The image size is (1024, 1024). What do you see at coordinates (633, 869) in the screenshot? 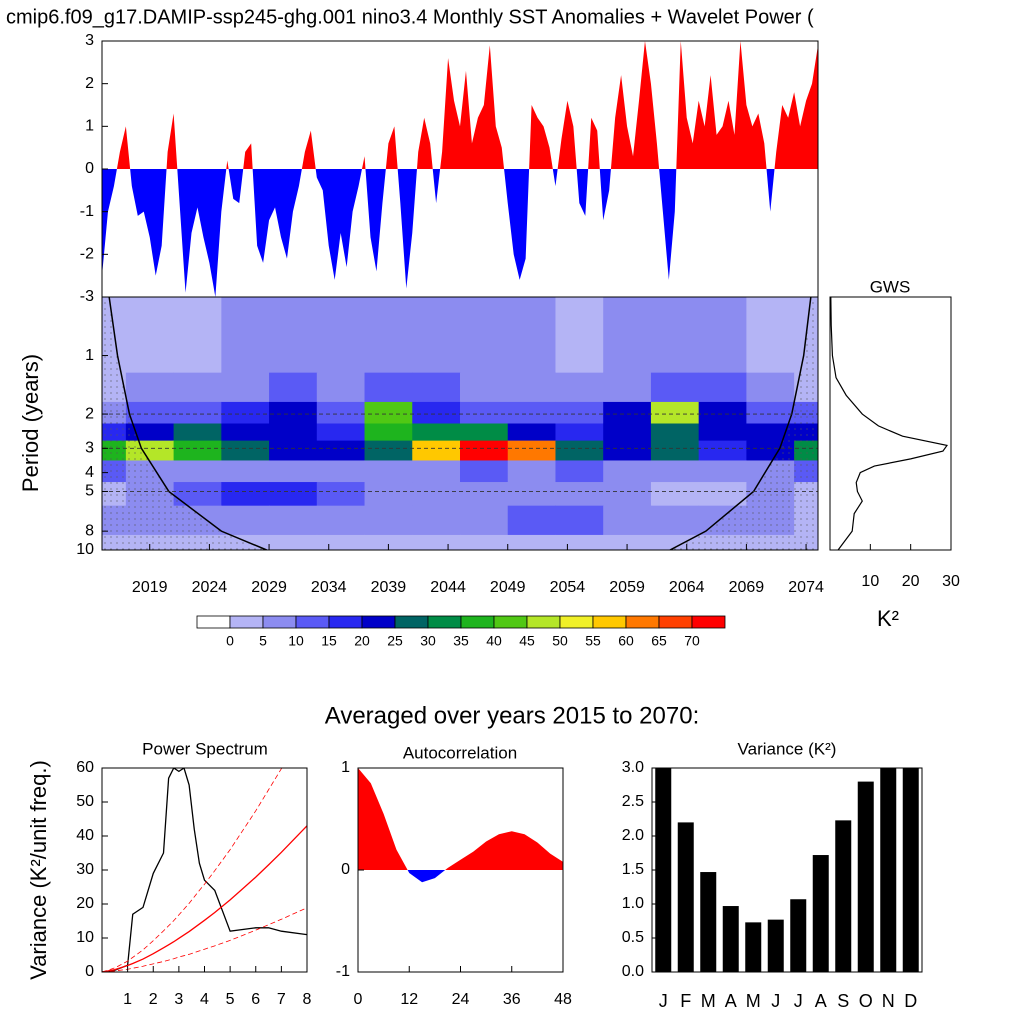
I see `y-tick-label: 1.5` at bounding box center [633, 869].